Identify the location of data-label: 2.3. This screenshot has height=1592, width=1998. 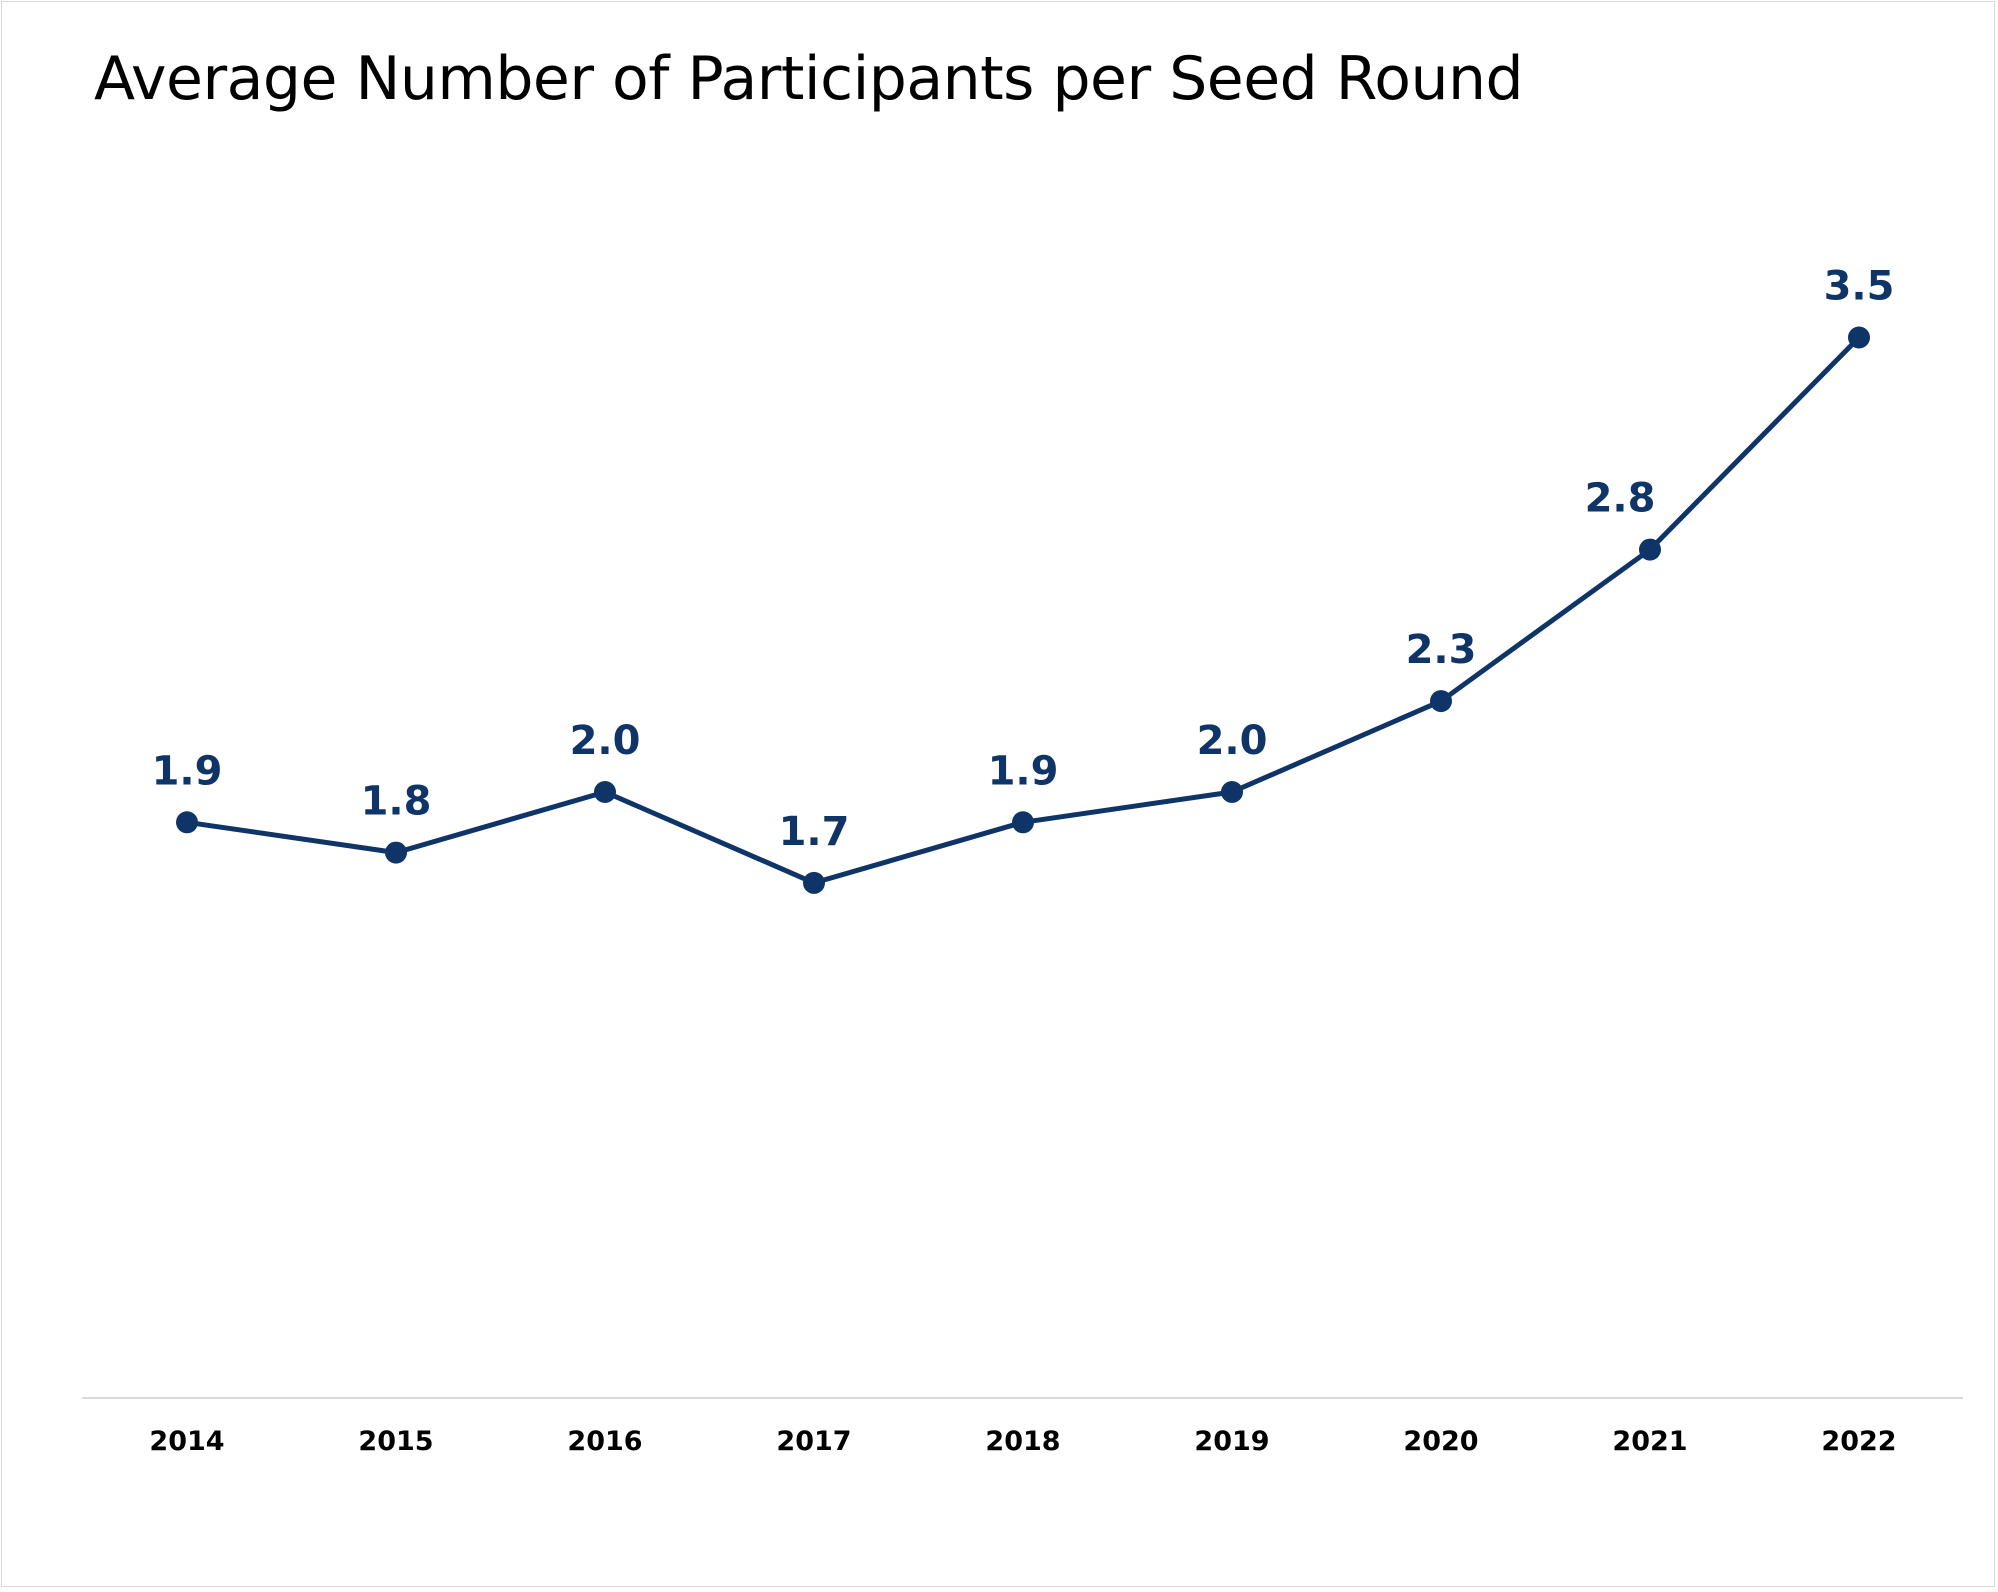
(1441, 650).